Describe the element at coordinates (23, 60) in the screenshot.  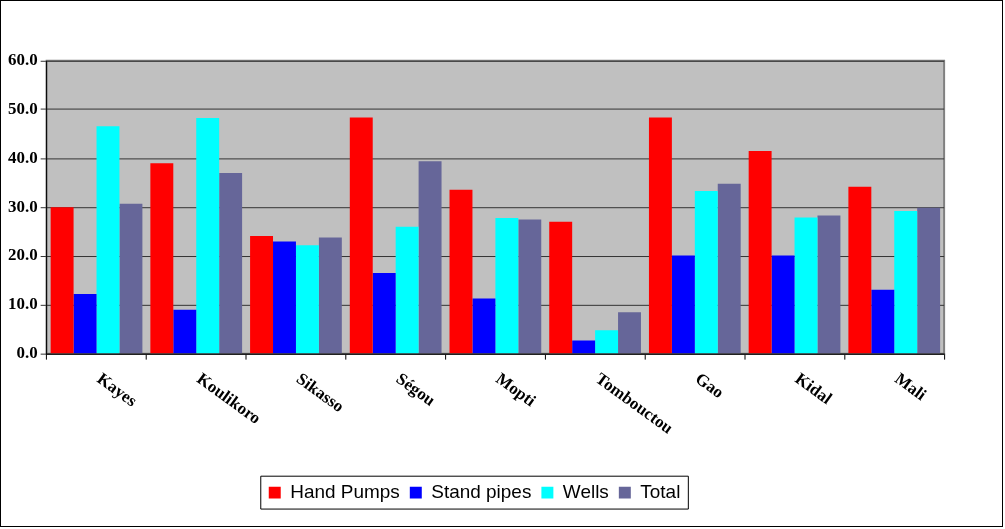
I see `y-tick-label: 60.0` at that location.